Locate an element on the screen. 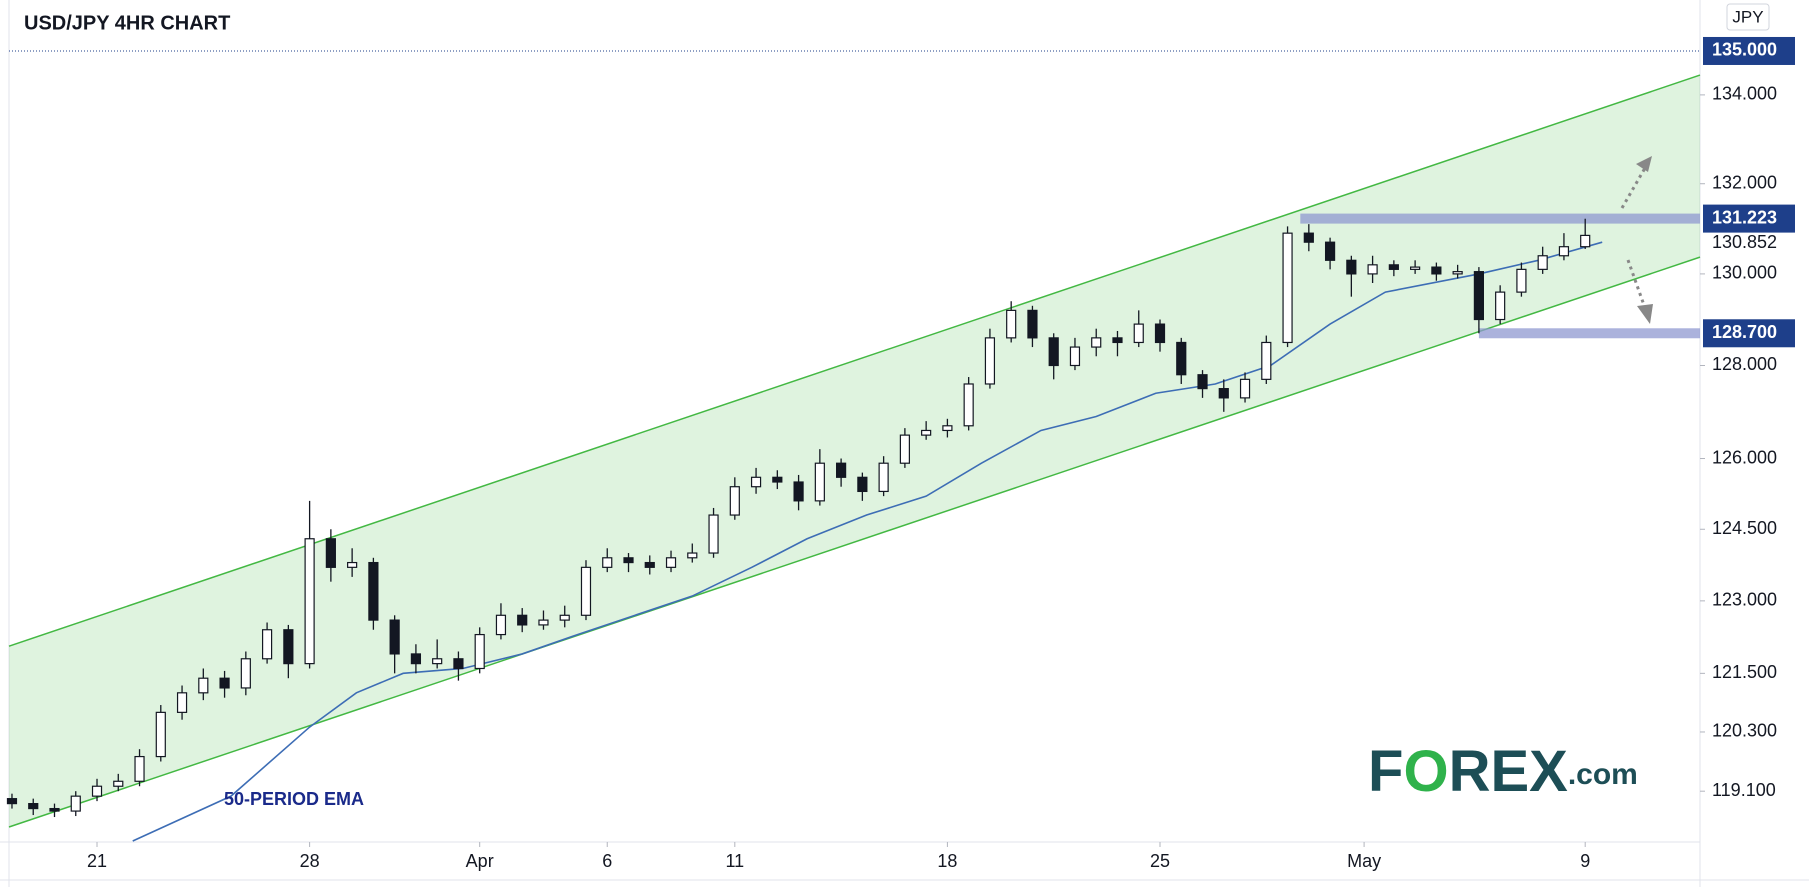 The image size is (1809, 887). y-tick-label: 123.000 is located at coordinates (1744, 600).